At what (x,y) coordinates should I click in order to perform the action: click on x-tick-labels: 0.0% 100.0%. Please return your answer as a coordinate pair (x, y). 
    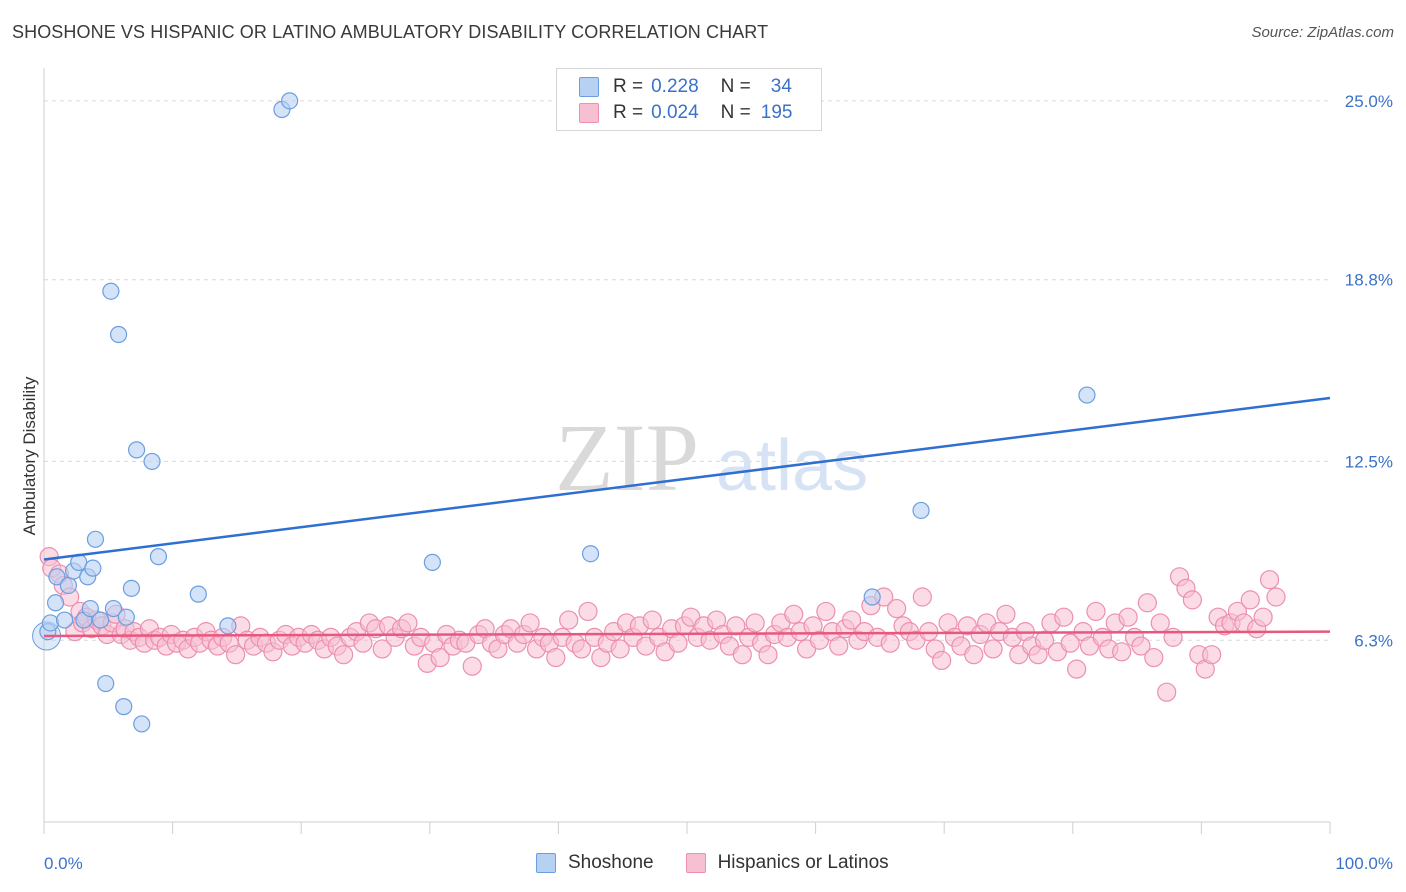
    Looking at the image, I should click on (718, 863).